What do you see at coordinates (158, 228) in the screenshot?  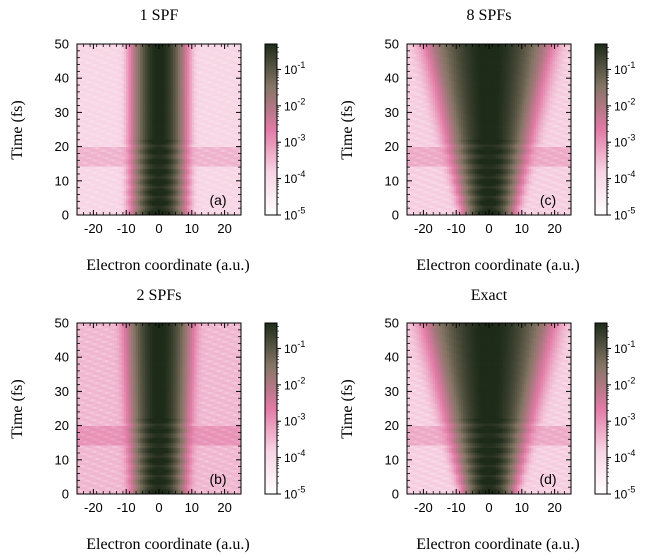 I see `x-tick-label: 0` at bounding box center [158, 228].